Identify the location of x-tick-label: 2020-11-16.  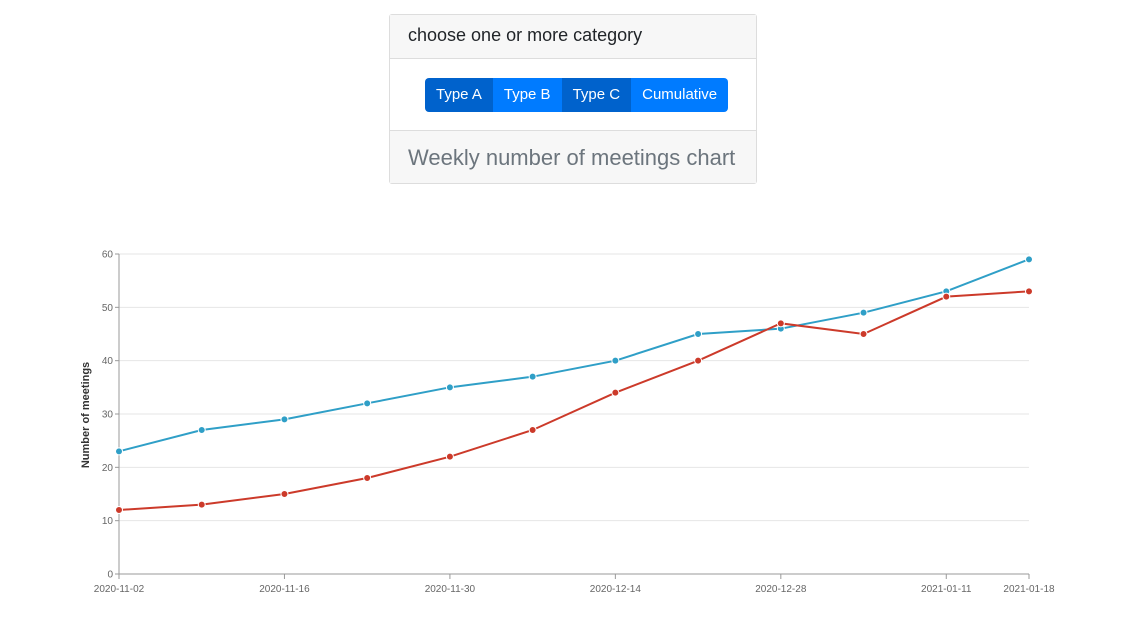
(284, 589).